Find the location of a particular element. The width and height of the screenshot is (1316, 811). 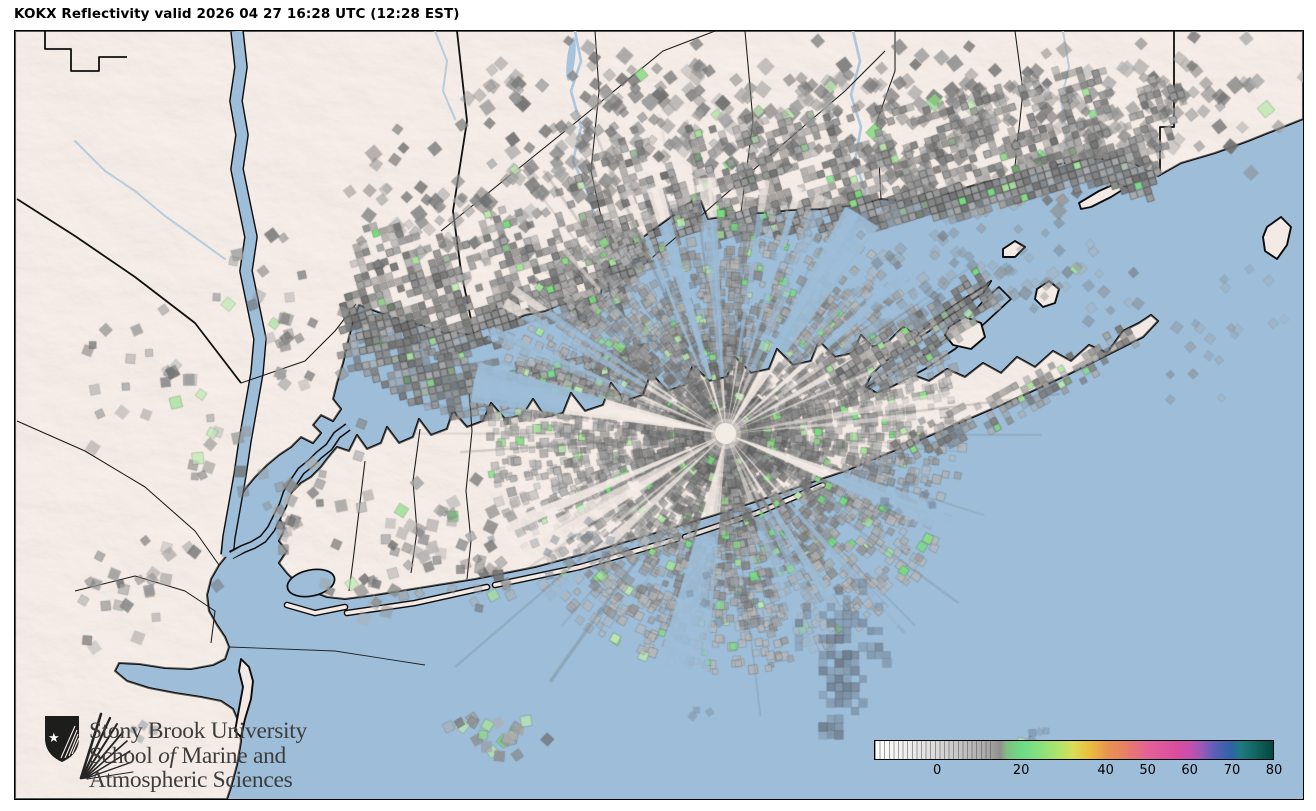

colorbar-tick-label: 20 is located at coordinates (1021, 770).